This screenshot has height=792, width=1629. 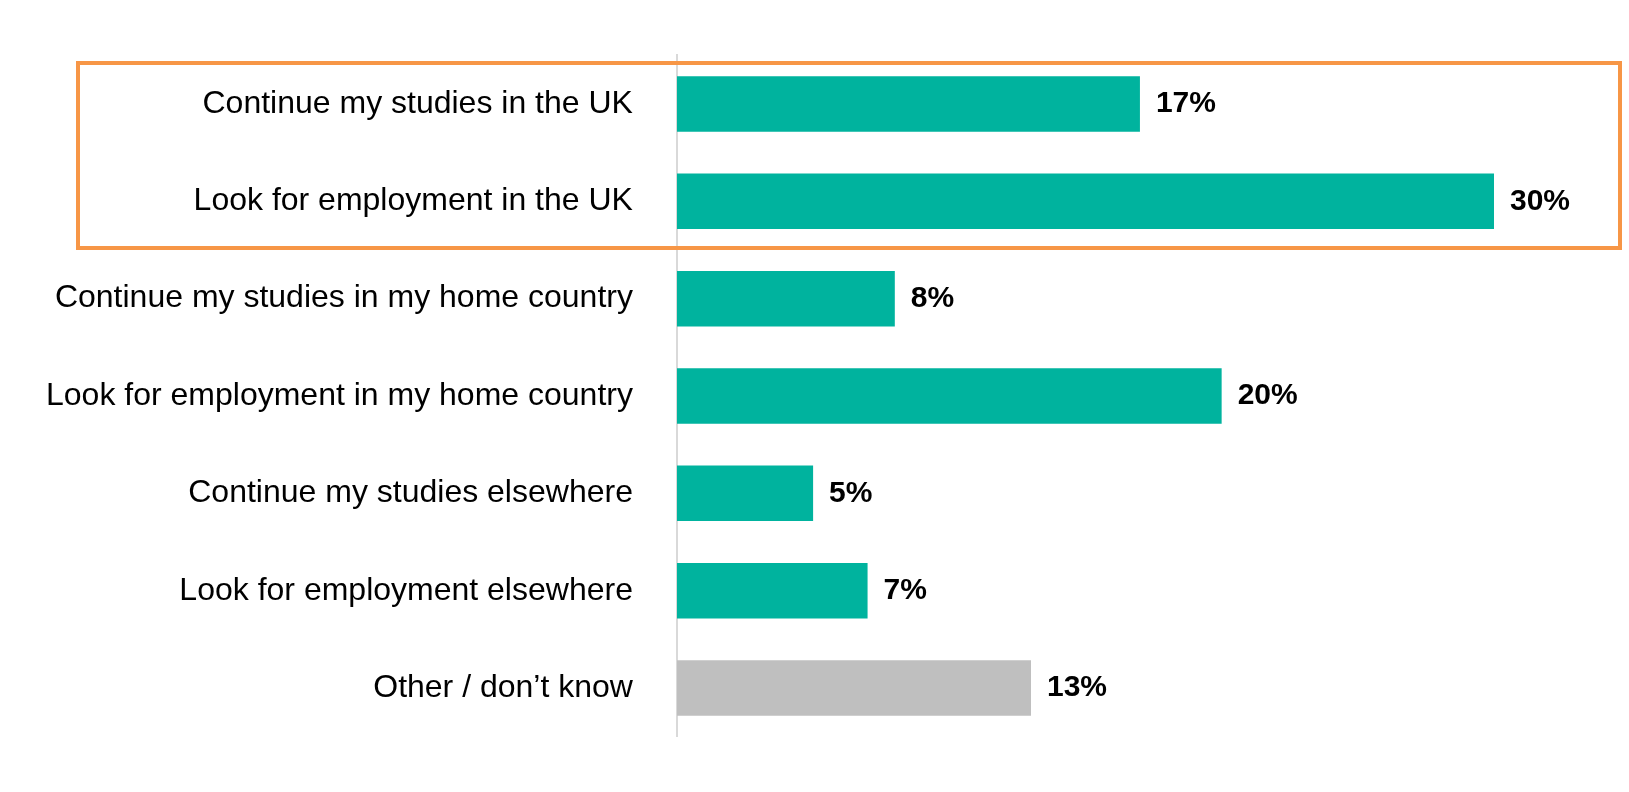 What do you see at coordinates (343, 296) in the screenshot?
I see `y-tick-label: Continue my studies in my home country` at bounding box center [343, 296].